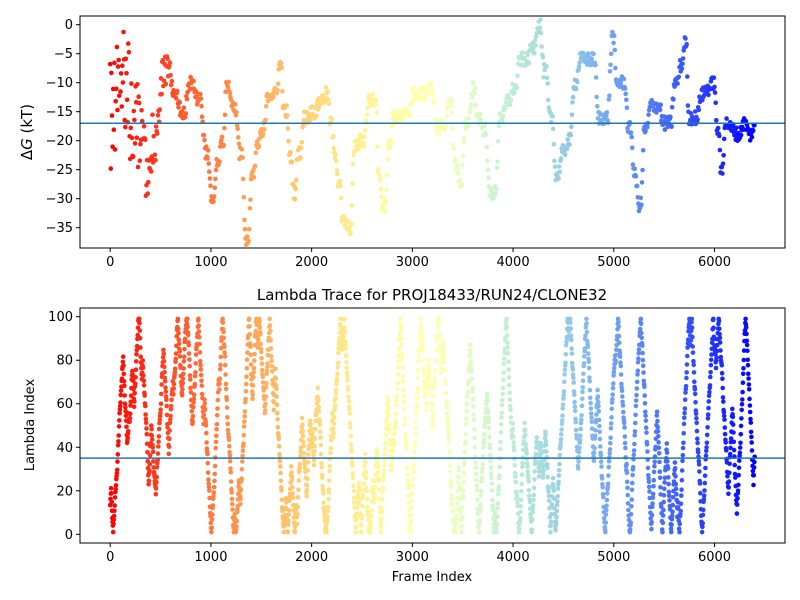  Describe the element at coordinates (311, 262) in the screenshot. I see `delta-g-x-tick-label: 2000` at that location.